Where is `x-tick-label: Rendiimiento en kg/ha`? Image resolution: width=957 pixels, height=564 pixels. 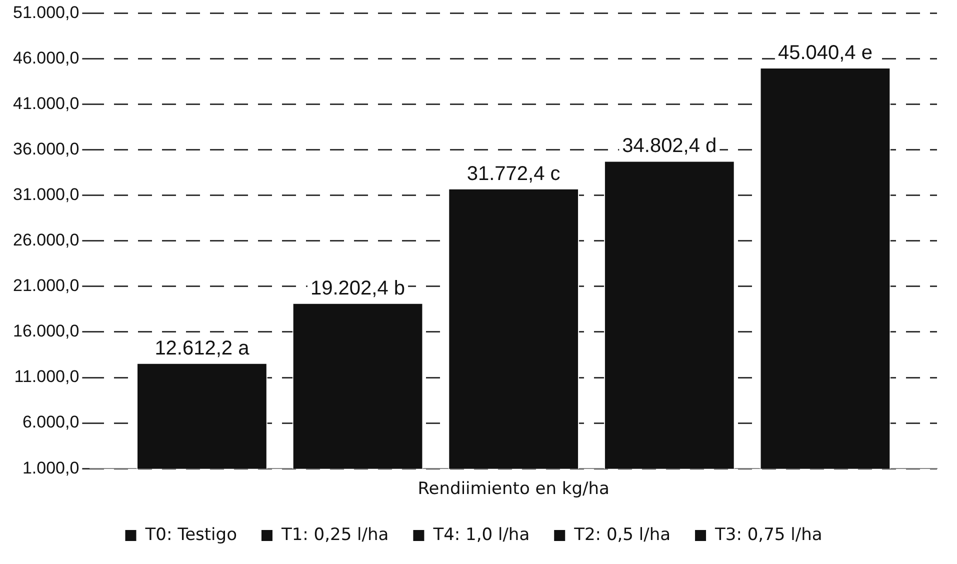 x-tick-label: Rendiimiento en kg/ha is located at coordinates (514, 489).